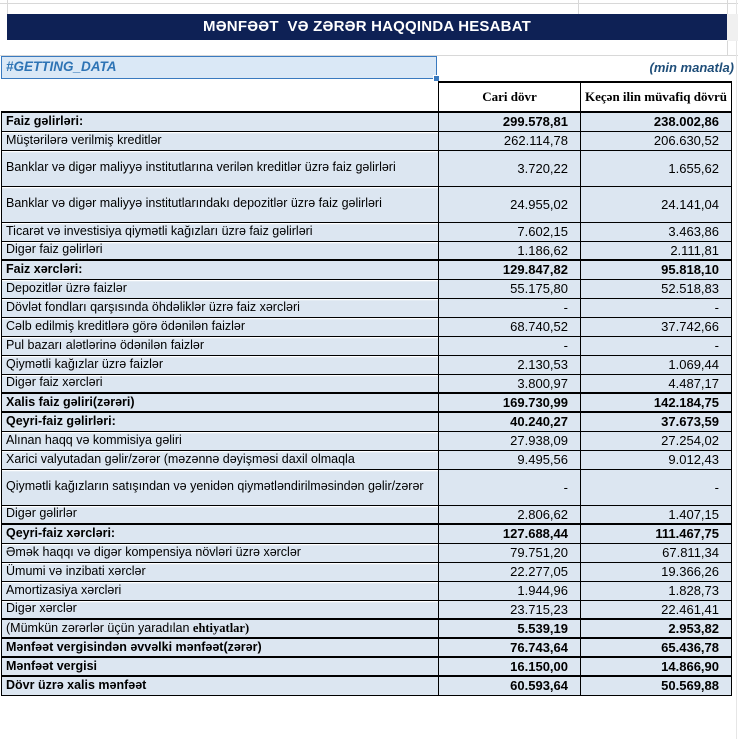  Describe the element at coordinates (656, 421) in the screenshot. I see `previous-period-value-cell: 37.673,59` at that location.